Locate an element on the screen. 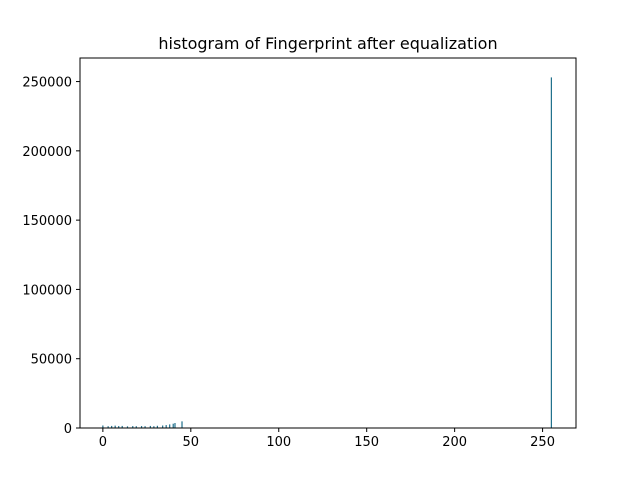 This screenshot has width=640, height=480. x-tick-label: 50 is located at coordinates (191, 442).